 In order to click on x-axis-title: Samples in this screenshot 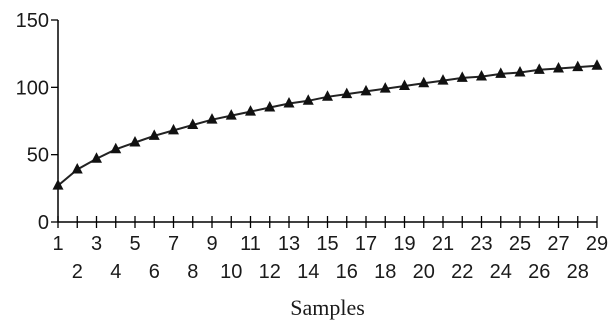, I will do `click(327, 307)`.